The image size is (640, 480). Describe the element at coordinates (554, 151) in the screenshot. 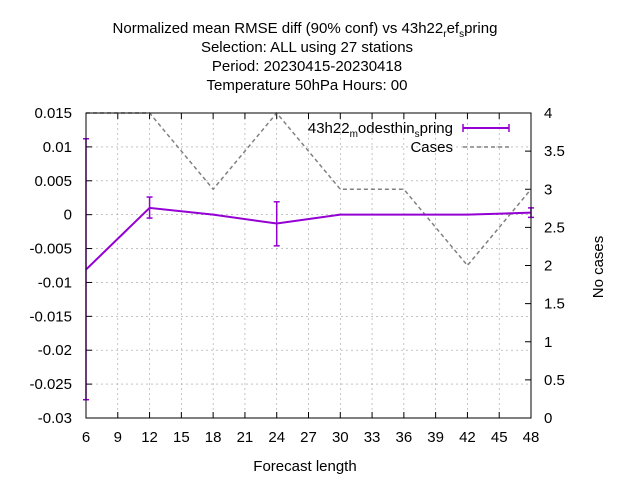

I see `y2-tick-label: 3.5` at that location.